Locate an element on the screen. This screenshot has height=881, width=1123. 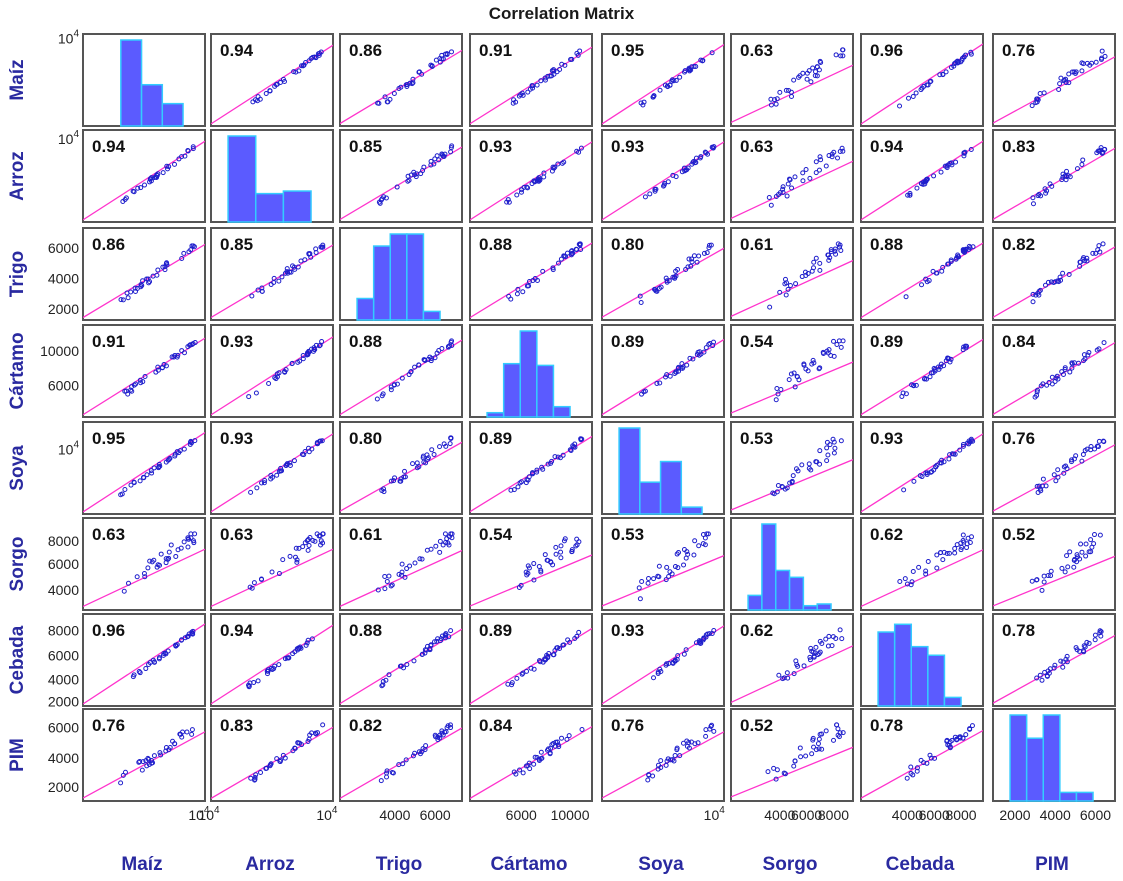
x-variable-label: Sorgo is located at coordinates (790, 864).